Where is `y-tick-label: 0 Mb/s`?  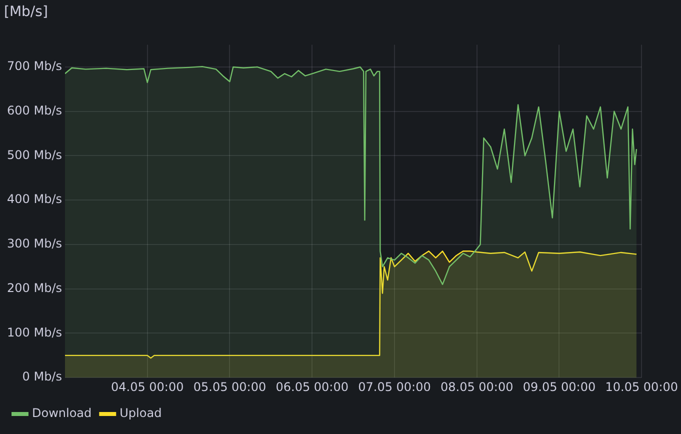 y-tick-label: 0 Mb/s is located at coordinates (42, 377).